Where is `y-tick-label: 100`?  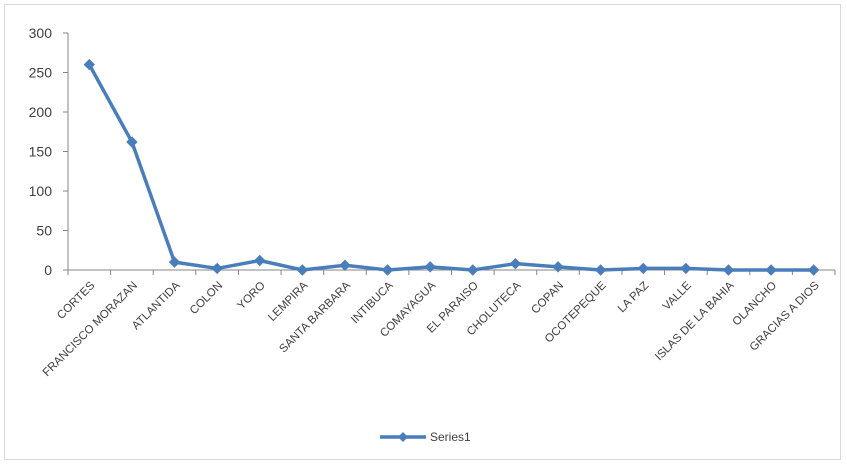 y-tick-label: 100 is located at coordinates (41, 191).